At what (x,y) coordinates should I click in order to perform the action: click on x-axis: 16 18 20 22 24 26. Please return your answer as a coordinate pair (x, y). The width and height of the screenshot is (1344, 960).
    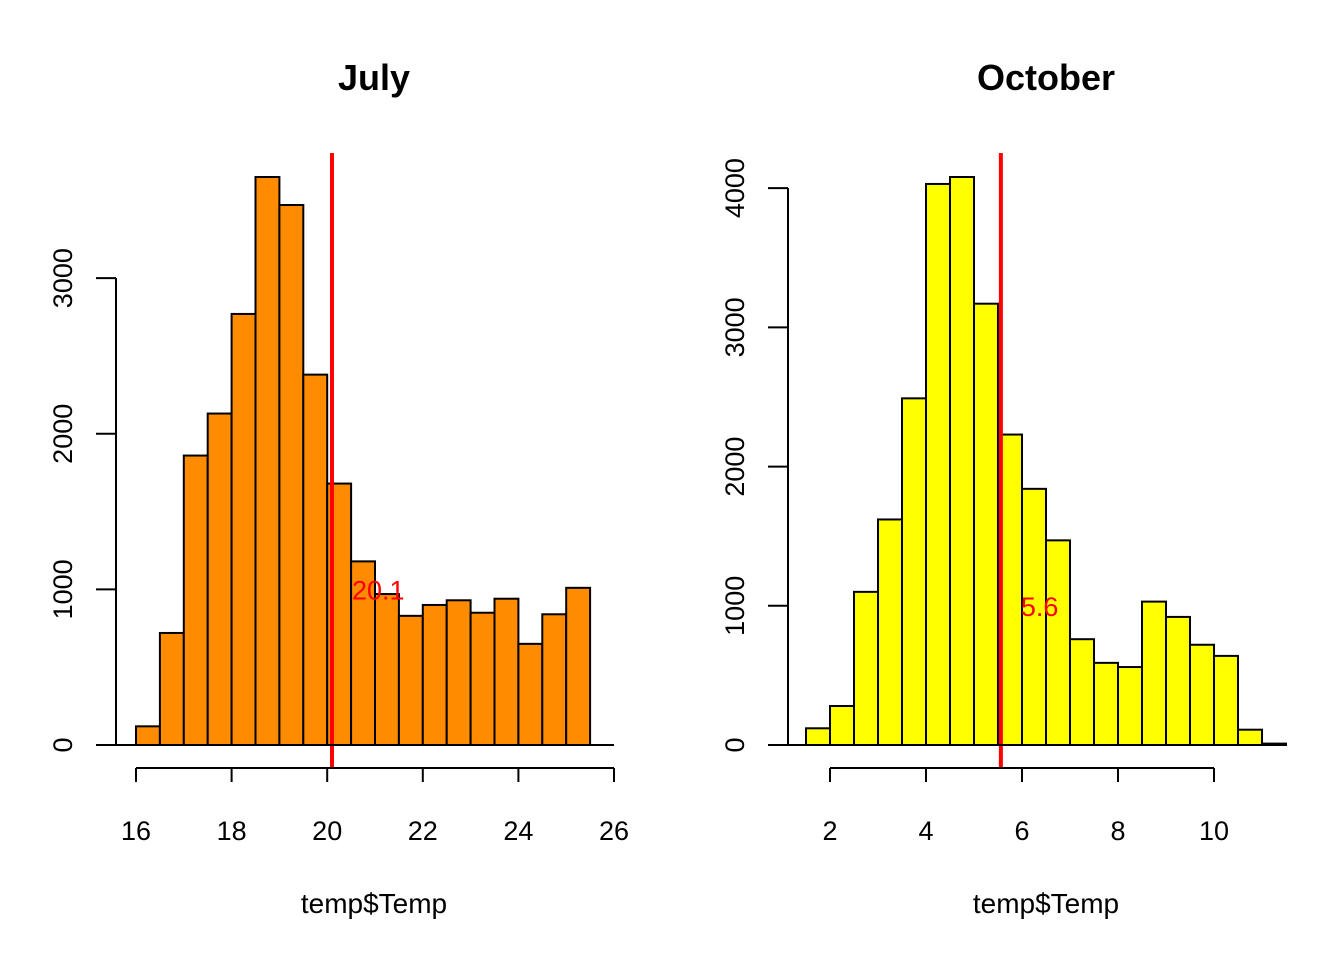
    Looking at the image, I should click on (375, 806).